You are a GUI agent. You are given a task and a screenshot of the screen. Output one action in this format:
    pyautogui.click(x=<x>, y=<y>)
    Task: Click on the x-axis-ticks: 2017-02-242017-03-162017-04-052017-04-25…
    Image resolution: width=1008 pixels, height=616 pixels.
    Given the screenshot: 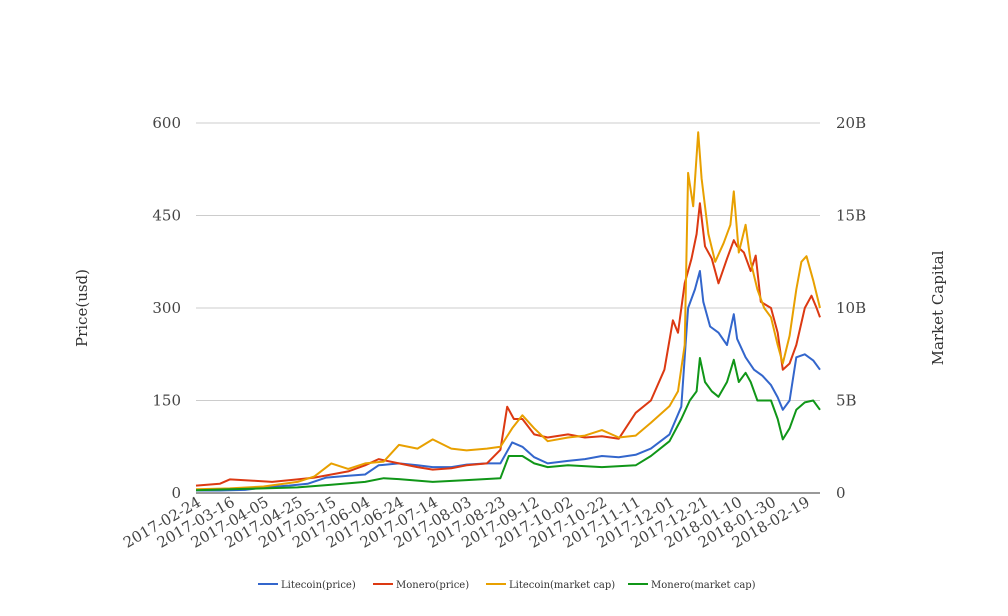 What is the action you would take?
    pyautogui.click(x=466, y=522)
    